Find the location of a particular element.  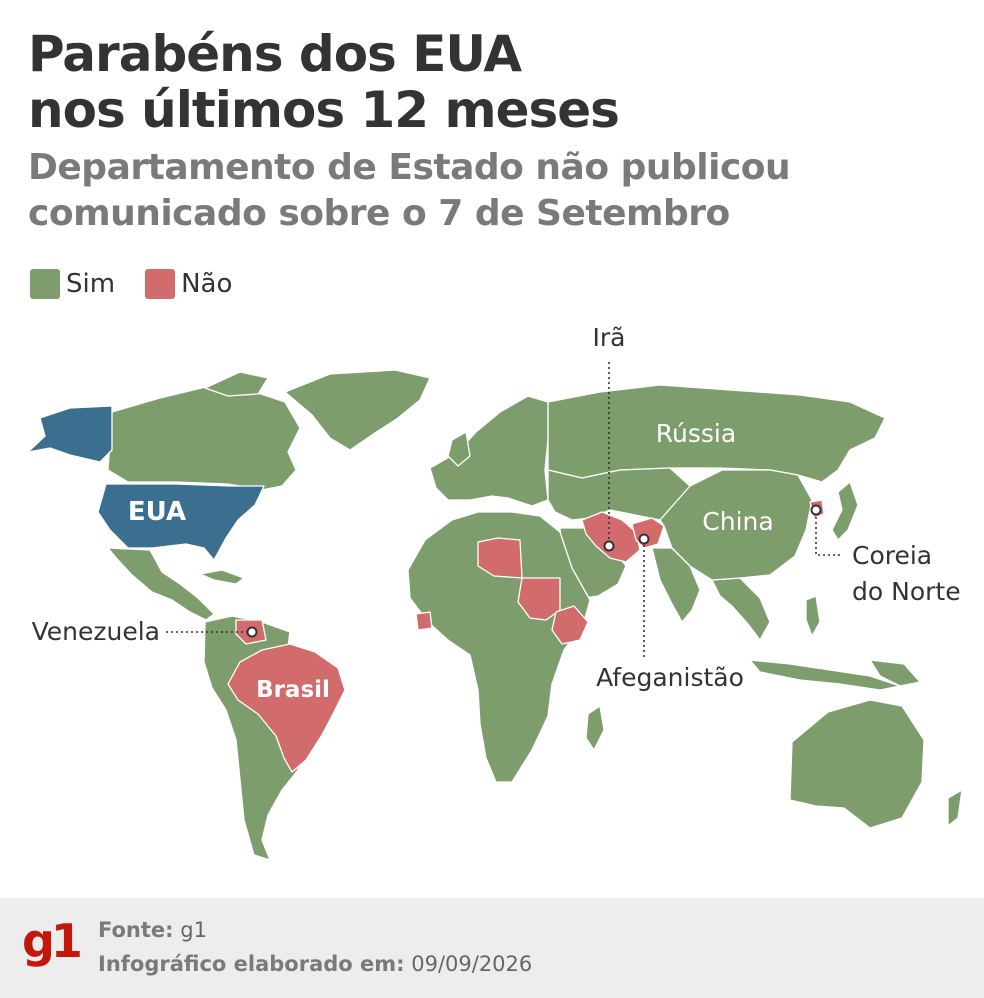

label-brasil: Brasil is located at coordinates (293, 690).